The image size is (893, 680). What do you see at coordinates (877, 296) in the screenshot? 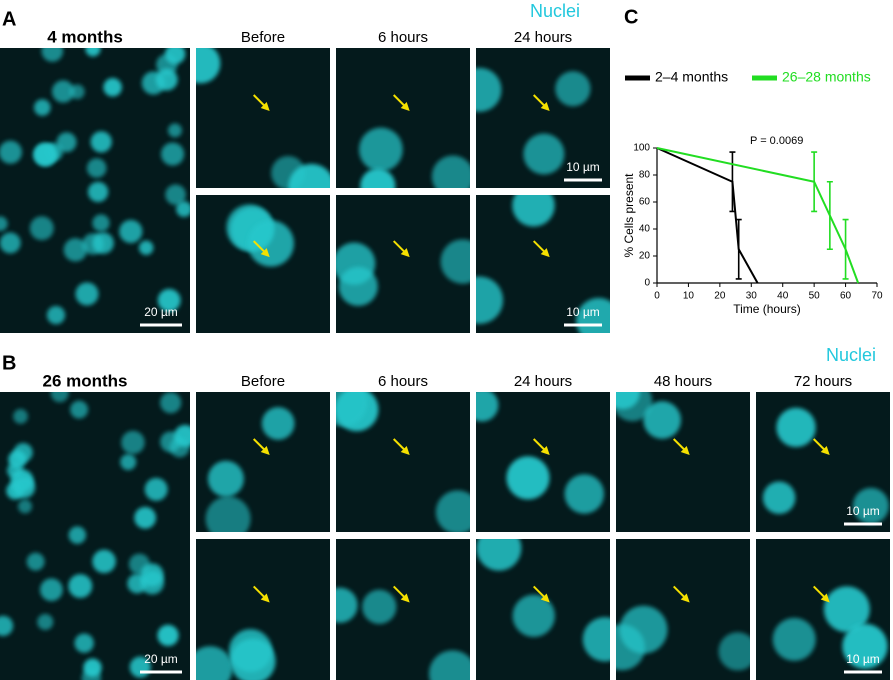
I see `x-tick-label: 70` at bounding box center [877, 296].